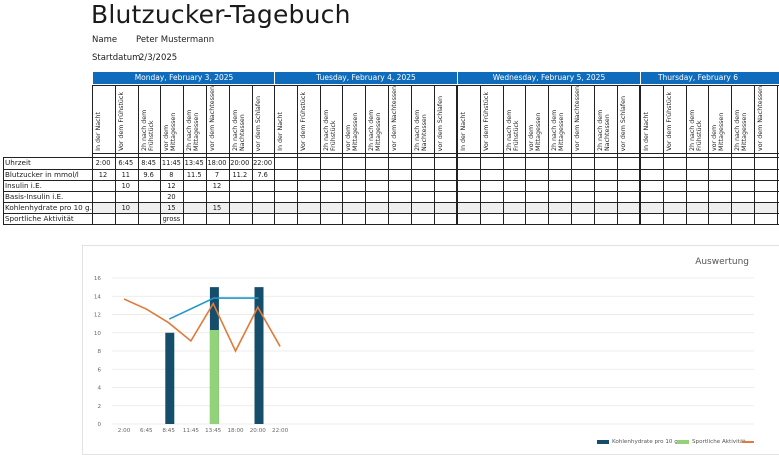 The image size is (779, 455). I want to click on legend-swatch-green, so click(683, 441).